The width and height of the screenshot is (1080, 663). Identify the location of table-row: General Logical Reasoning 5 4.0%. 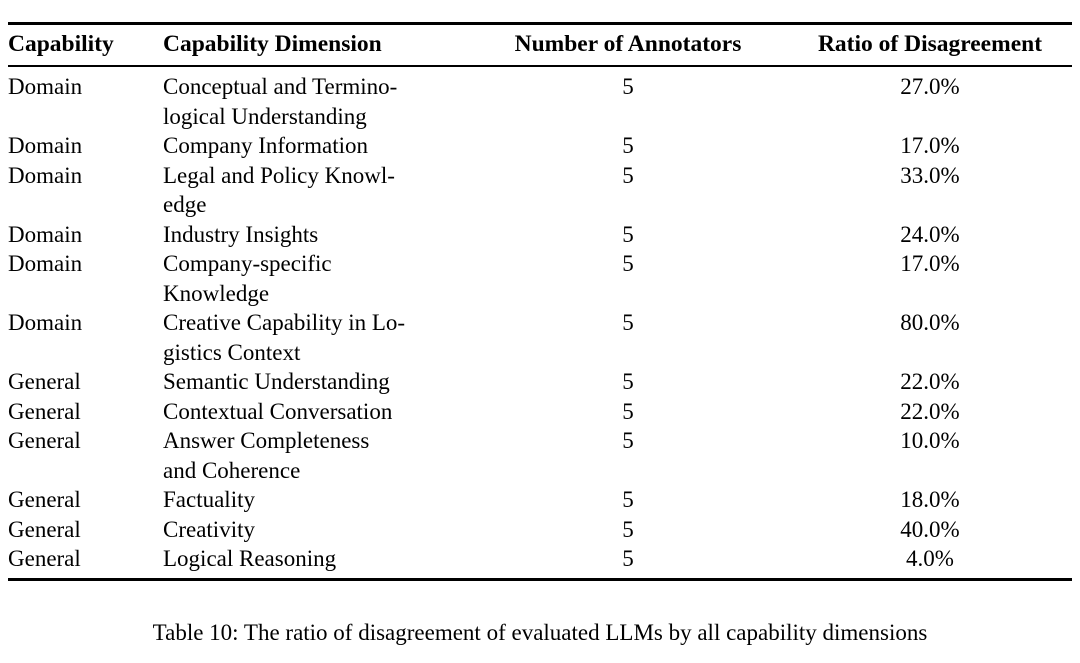
(540, 561).